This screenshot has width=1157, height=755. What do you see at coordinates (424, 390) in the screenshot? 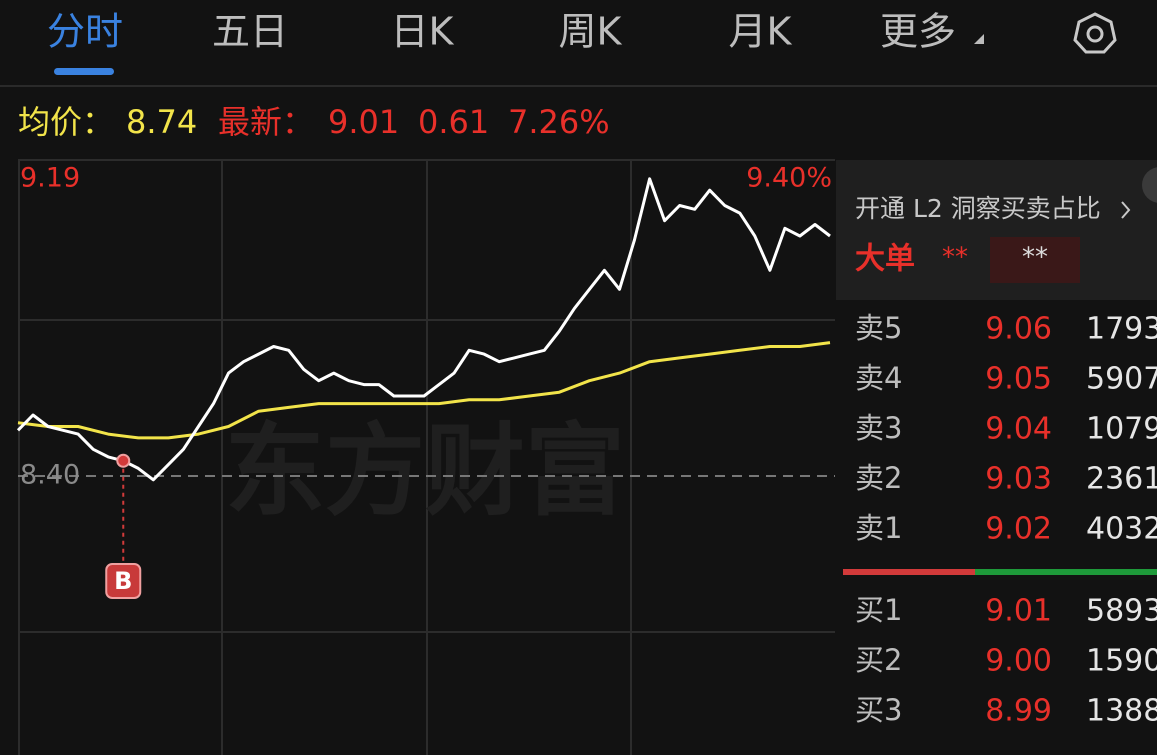
I see `average-line` at bounding box center [424, 390].